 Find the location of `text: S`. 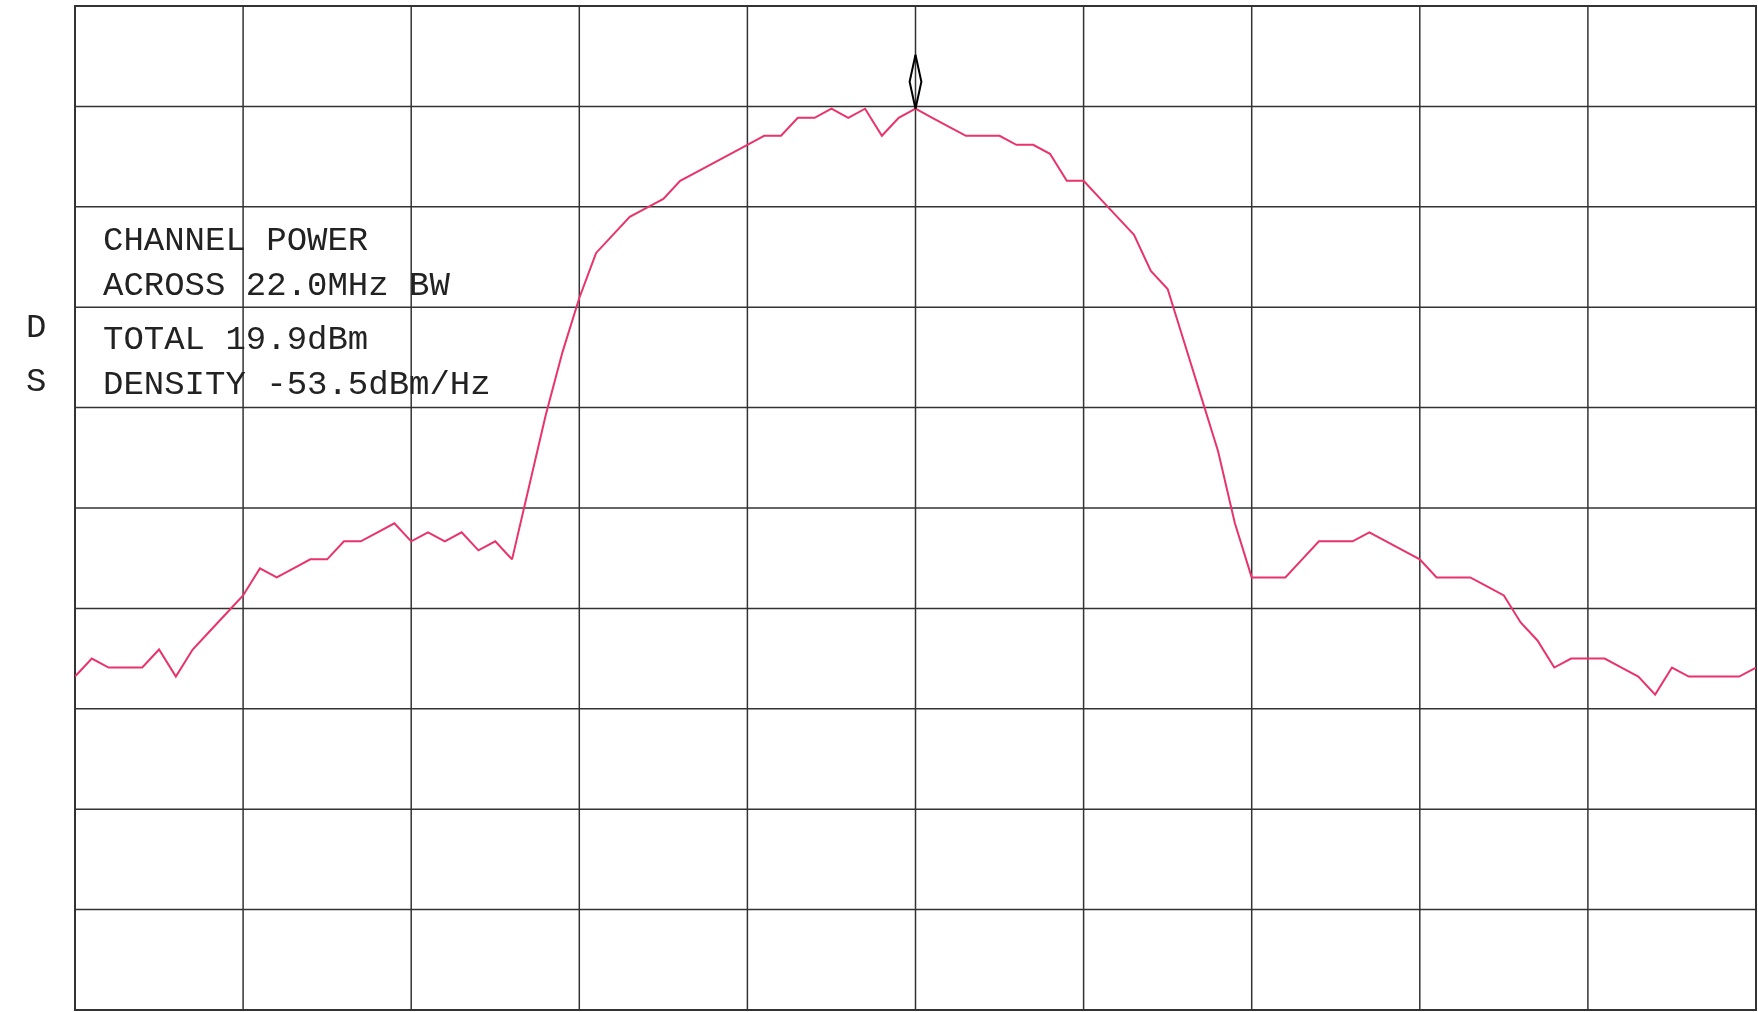

text: S is located at coordinates (36, 382).